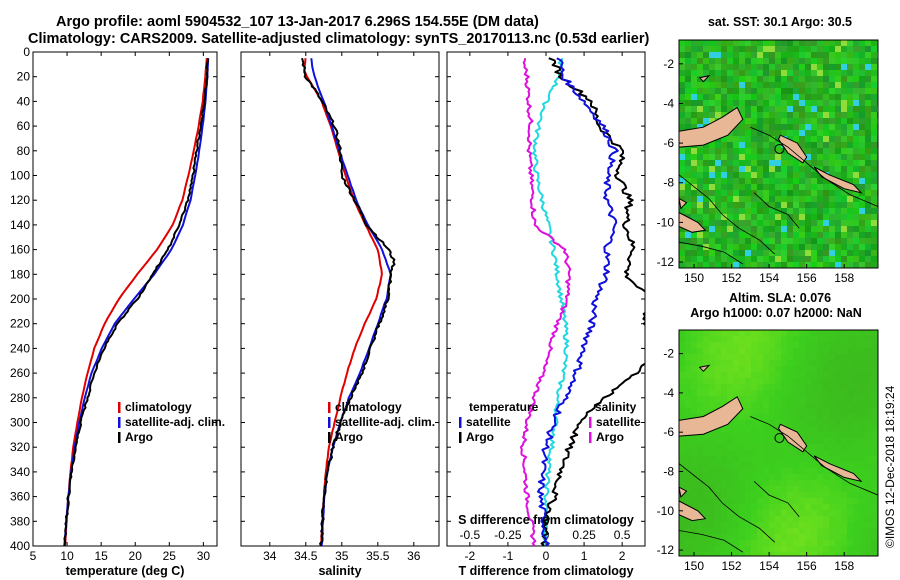  Describe the element at coordinates (792, 149) in the screenshot. I see `sst-map-landmass` at that location.